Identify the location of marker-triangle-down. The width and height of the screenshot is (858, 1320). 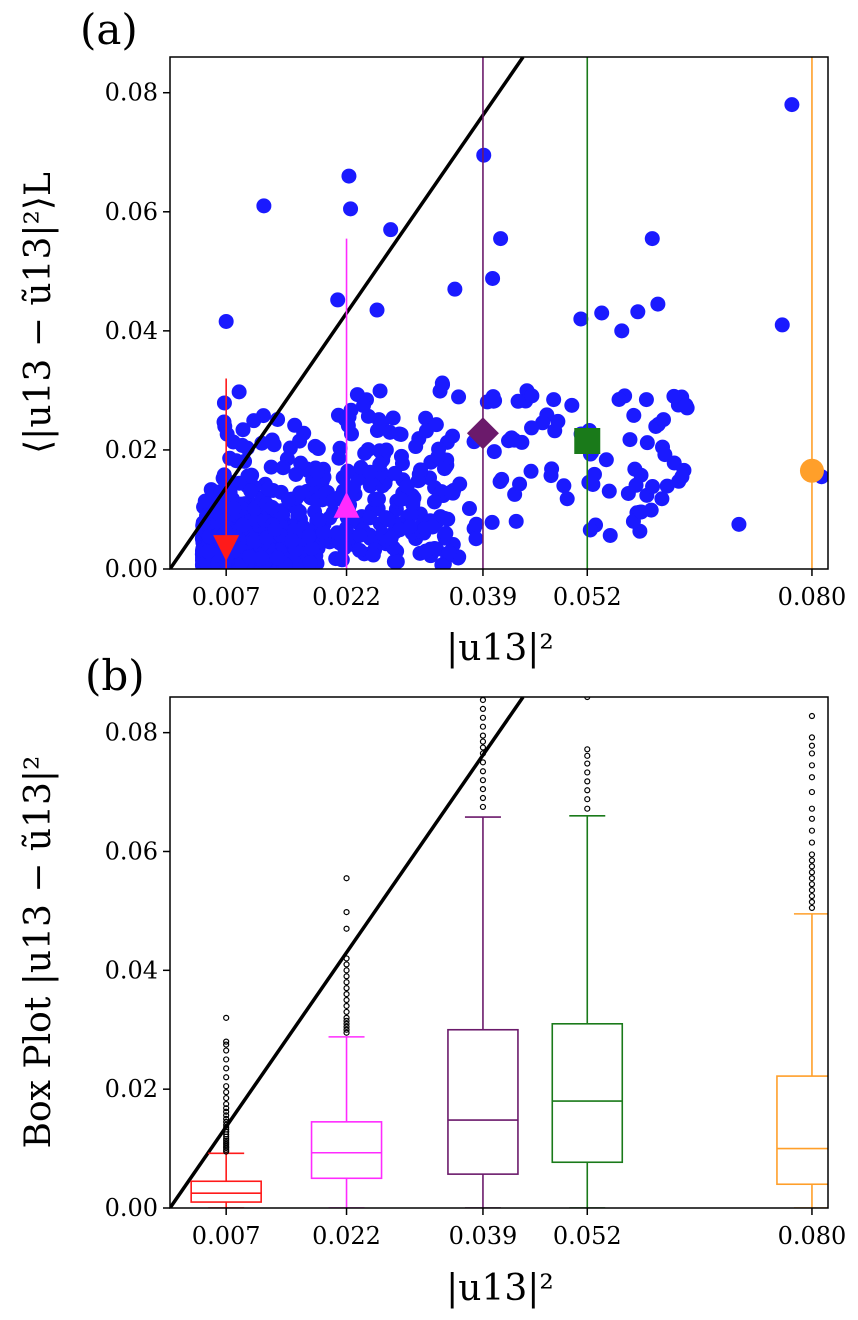
(226, 548).